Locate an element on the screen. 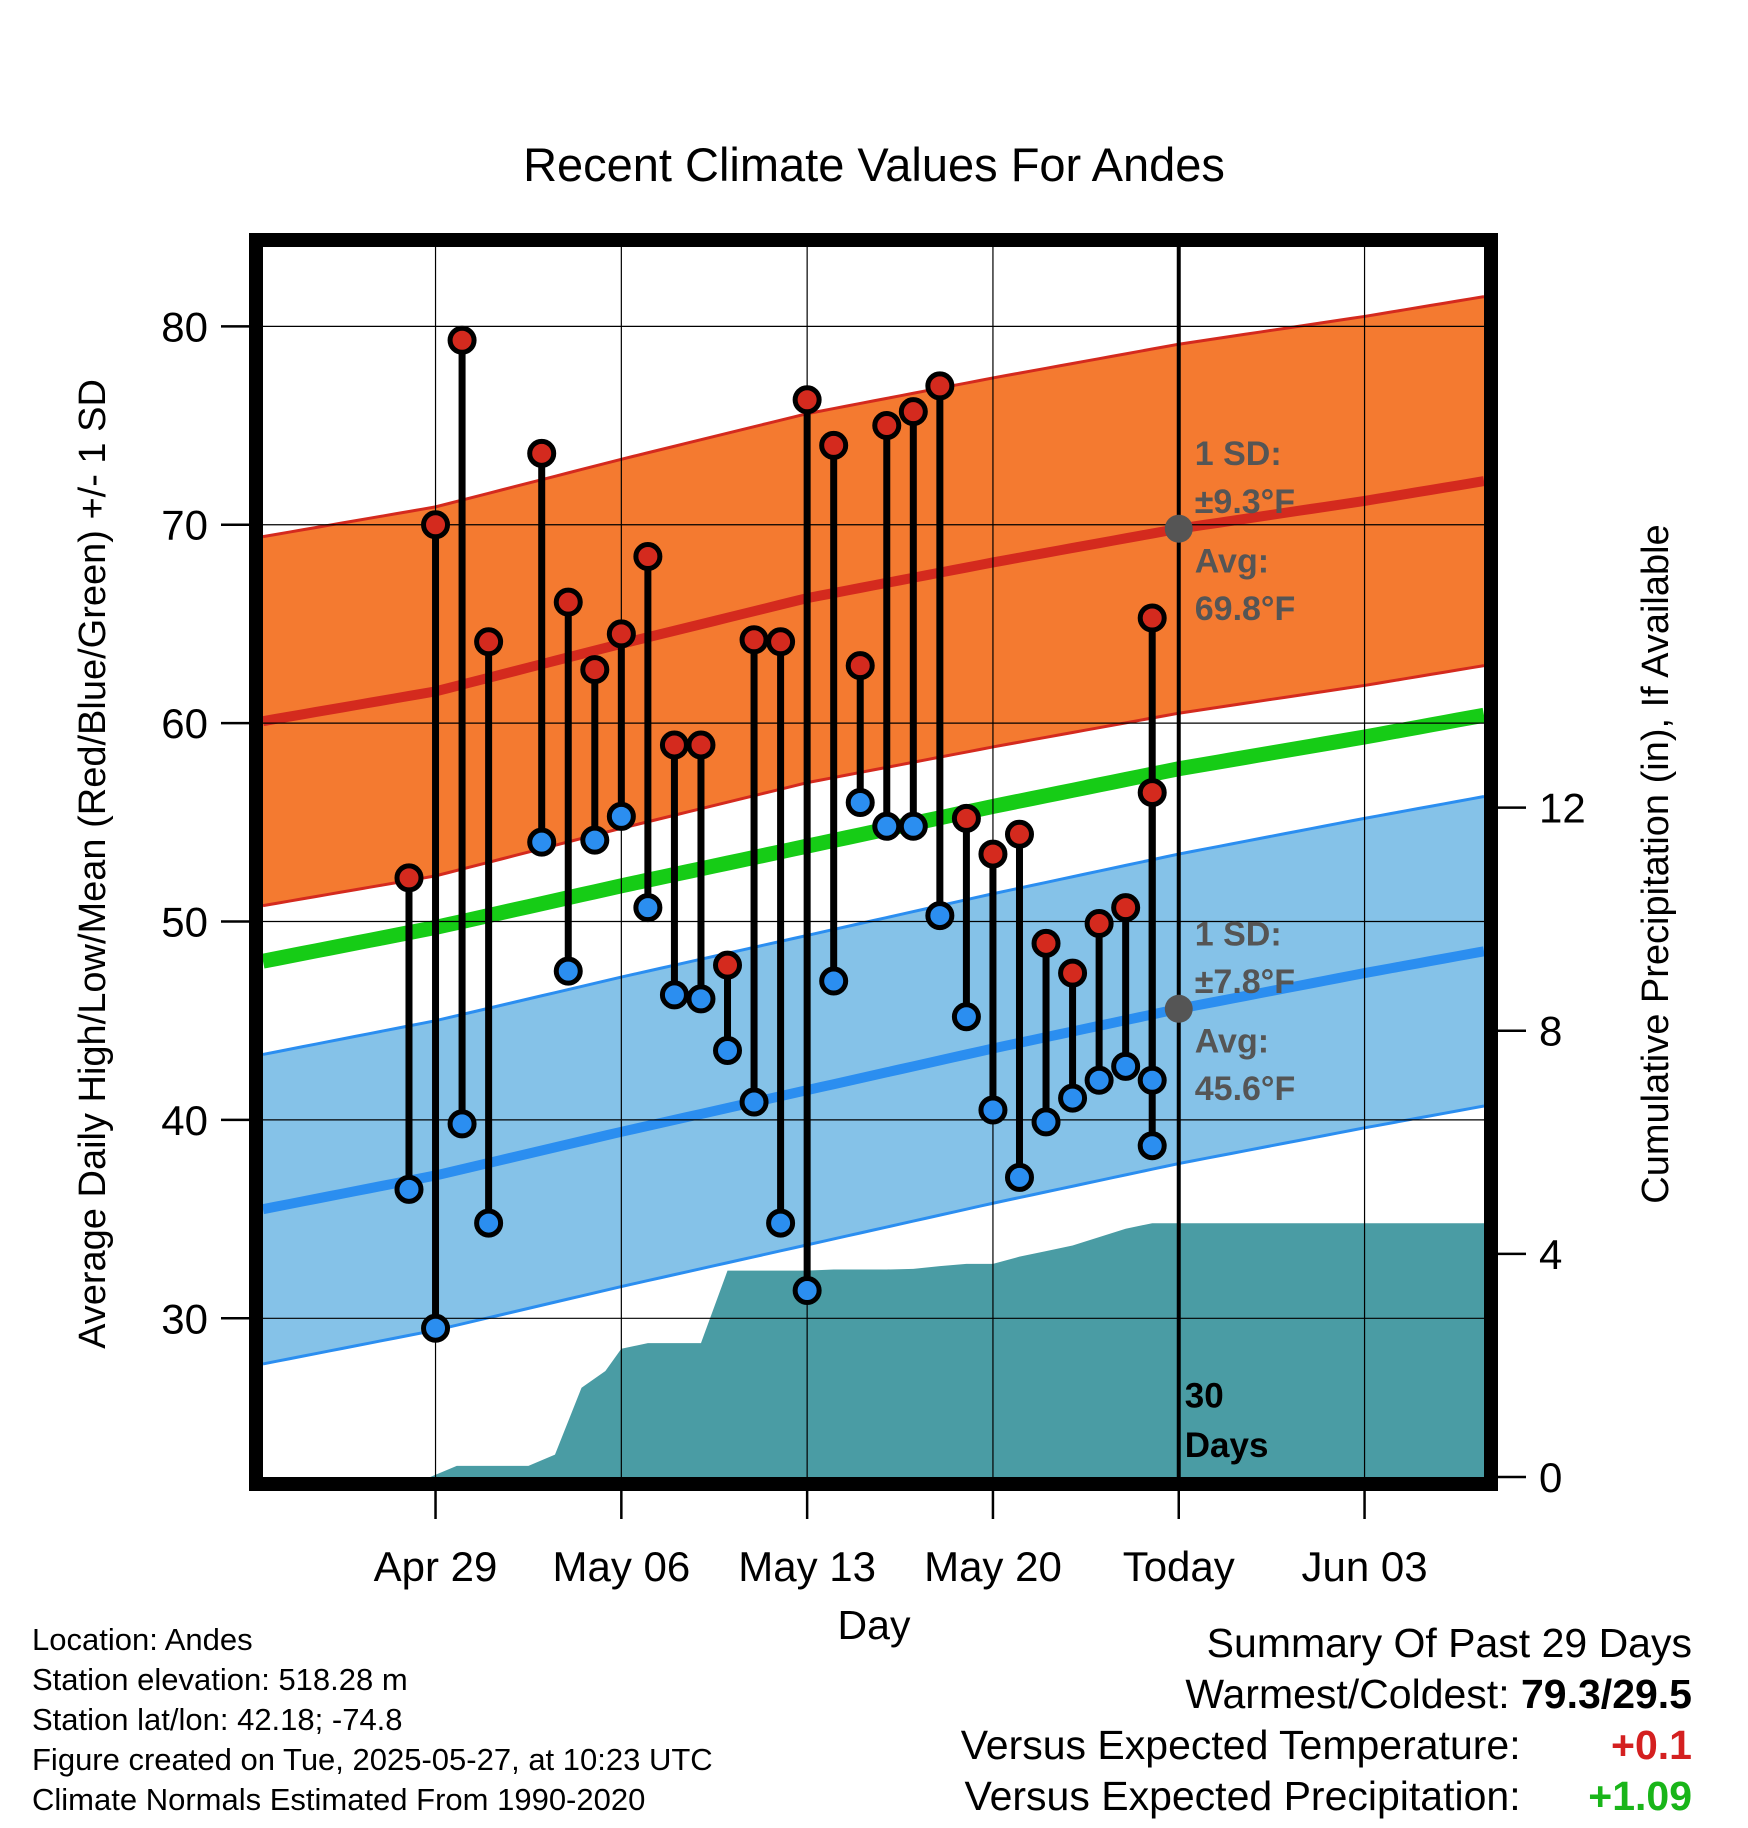 This screenshot has width=1748, height=1828. today-low-avg-marker is located at coordinates (1178, 1008).